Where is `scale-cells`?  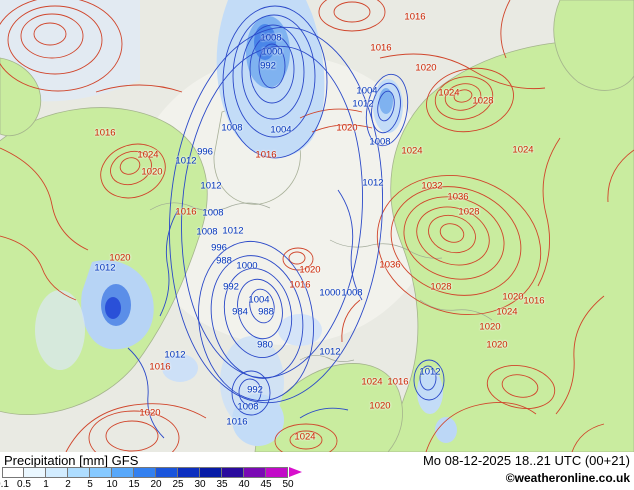
scale-cells is located at coordinates (152, 472).